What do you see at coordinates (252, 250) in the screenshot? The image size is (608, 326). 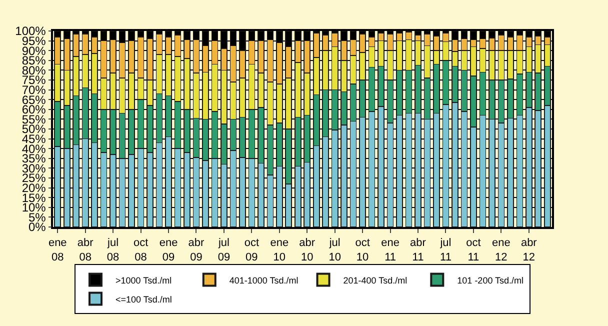 I see `x-tick-label: oct 09` at bounding box center [252, 250].